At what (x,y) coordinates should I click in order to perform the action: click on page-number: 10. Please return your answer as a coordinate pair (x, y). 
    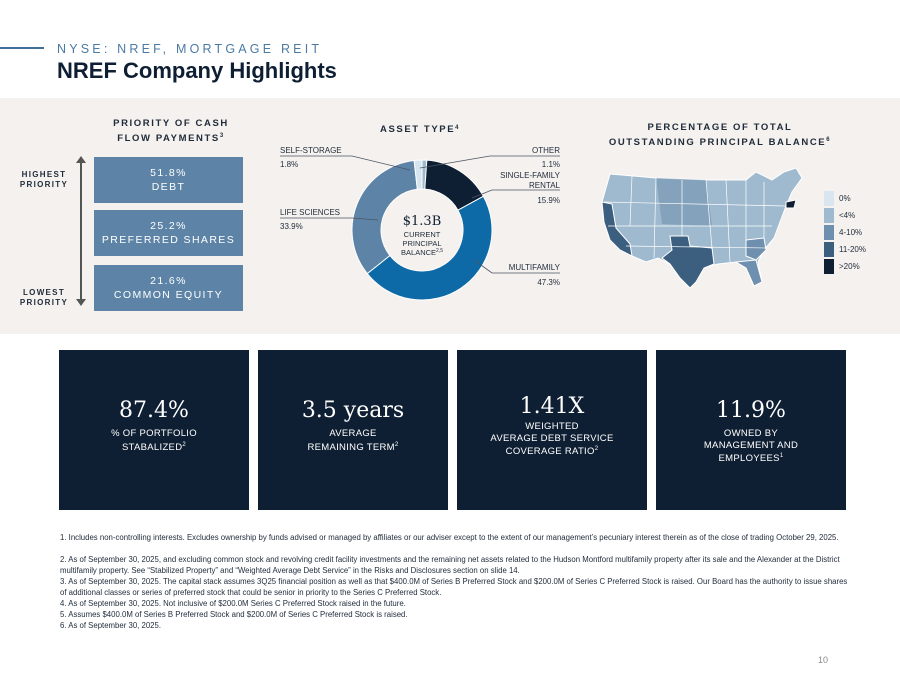
    Looking at the image, I should click on (823, 660).